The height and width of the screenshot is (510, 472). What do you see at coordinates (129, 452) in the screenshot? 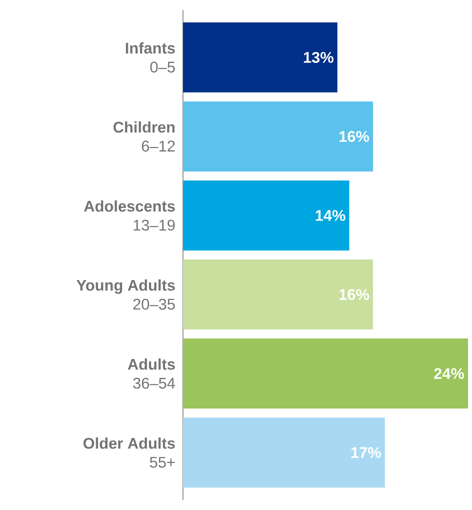
I see `y-tick-label: Older Adults 55+` at bounding box center [129, 452].